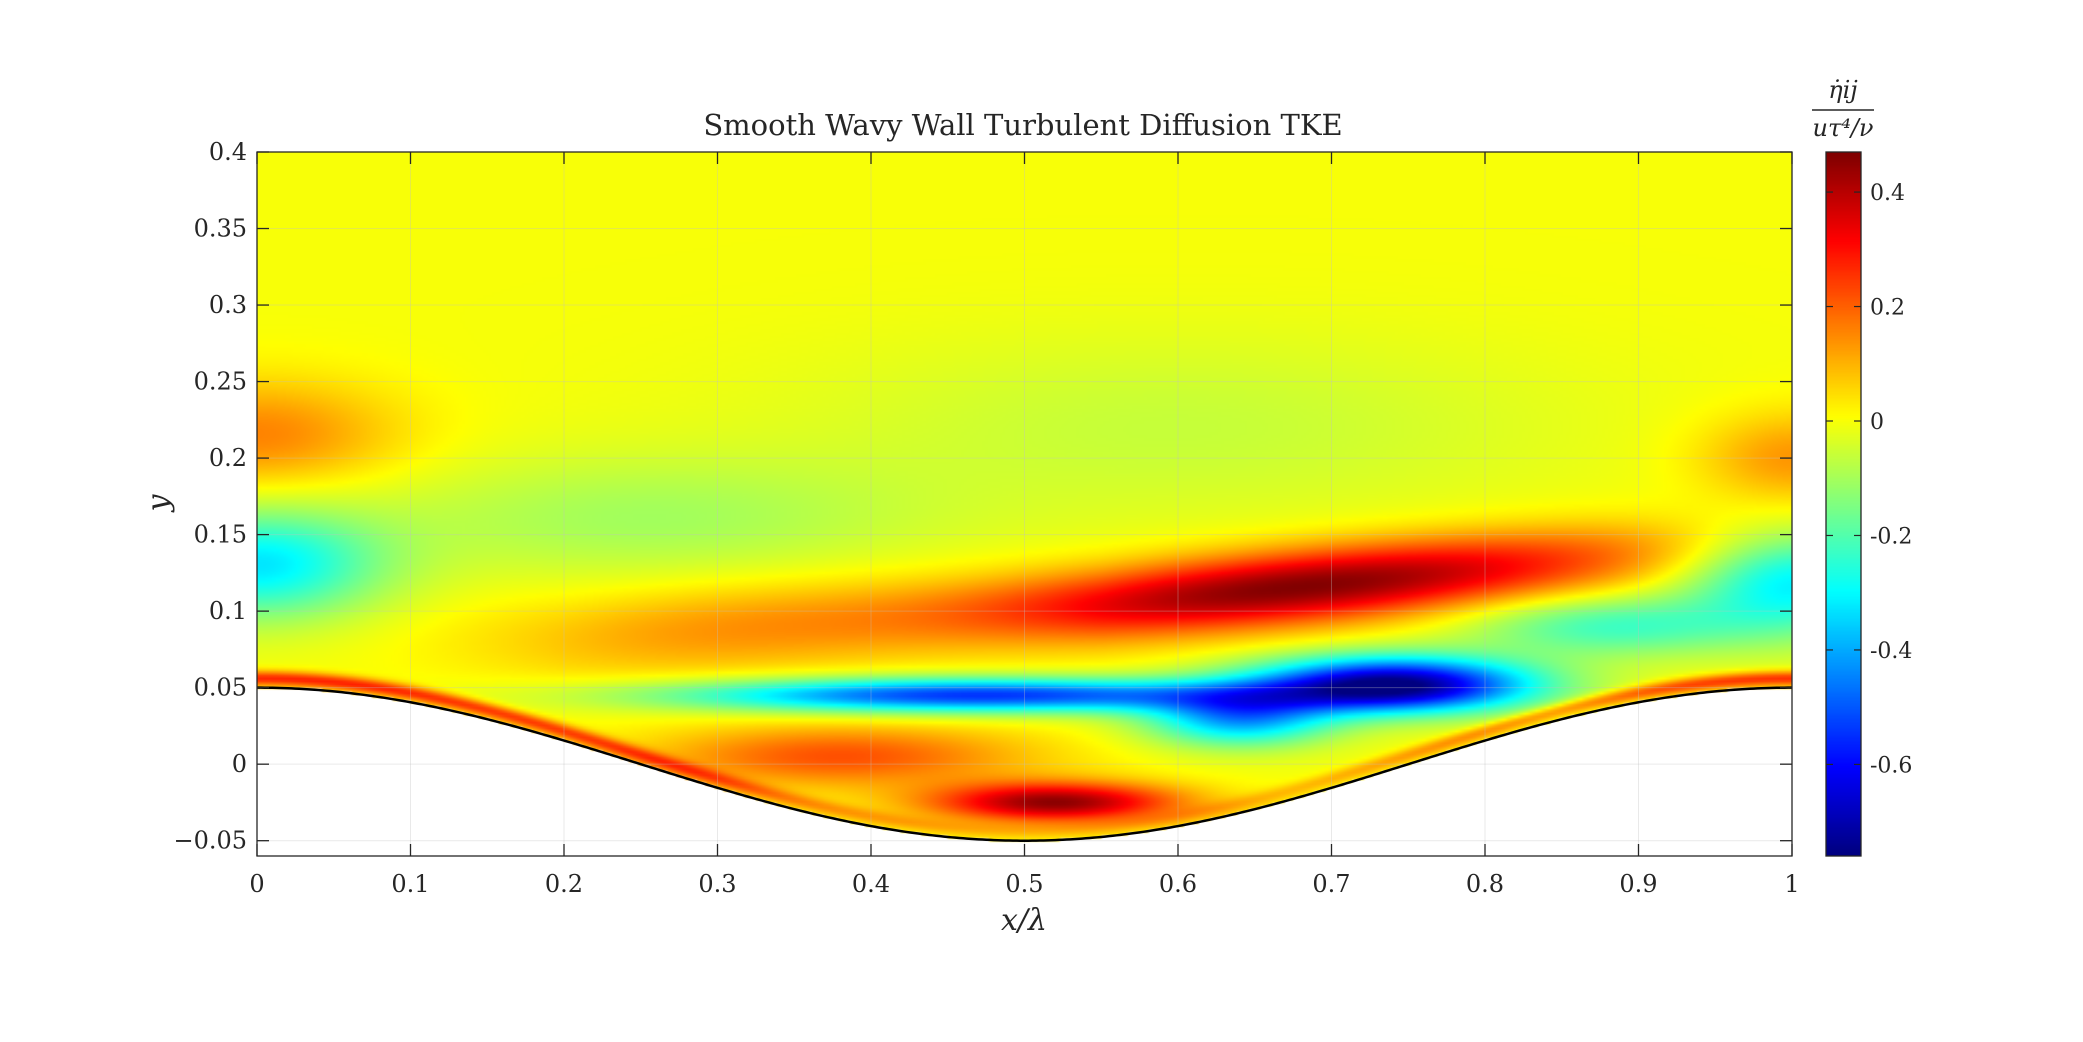  What do you see at coordinates (228, 152) in the screenshot?
I see `y-tick-label: 0.4` at bounding box center [228, 152].